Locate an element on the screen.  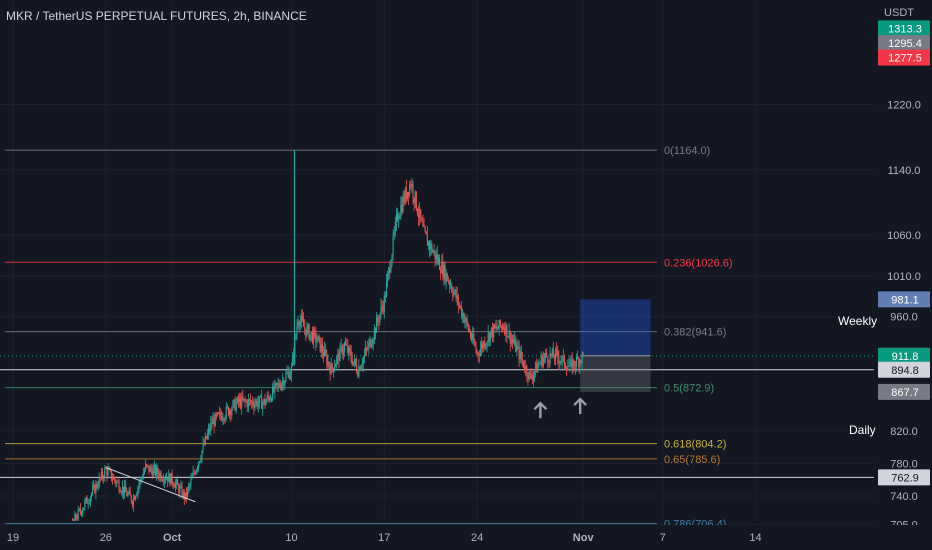
time-tick-label: 26 is located at coordinates (106, 538).